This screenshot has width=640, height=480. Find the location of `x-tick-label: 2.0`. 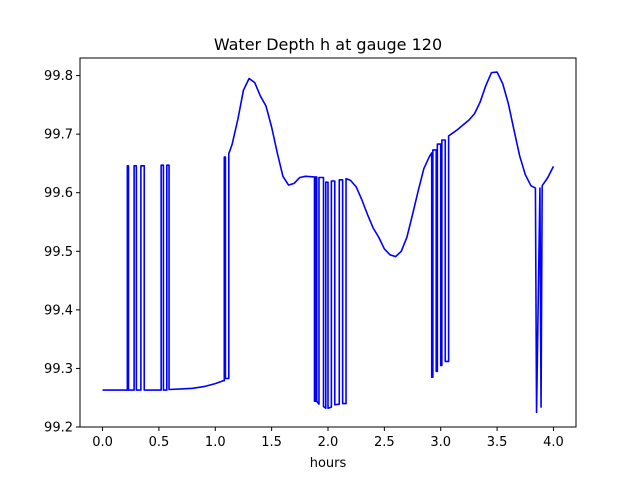

x-tick-label: 2.0 is located at coordinates (328, 442).